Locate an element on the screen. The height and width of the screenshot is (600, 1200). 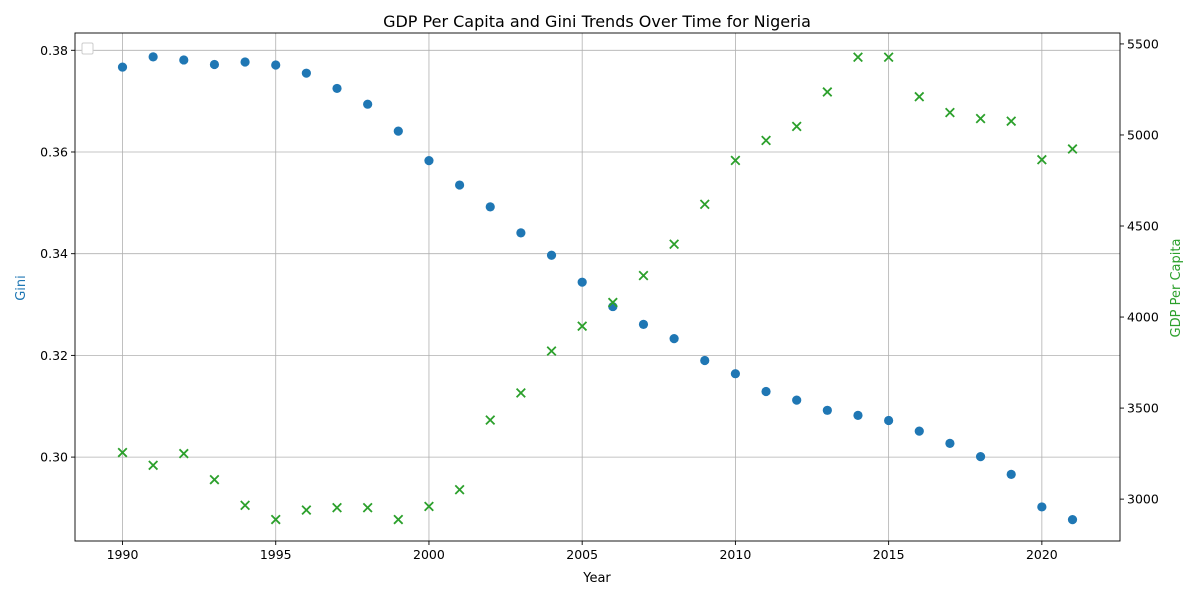
right-axis-ticks: 3000 3500 4000 4500 5000 5500 is located at coordinates (1139, 271).